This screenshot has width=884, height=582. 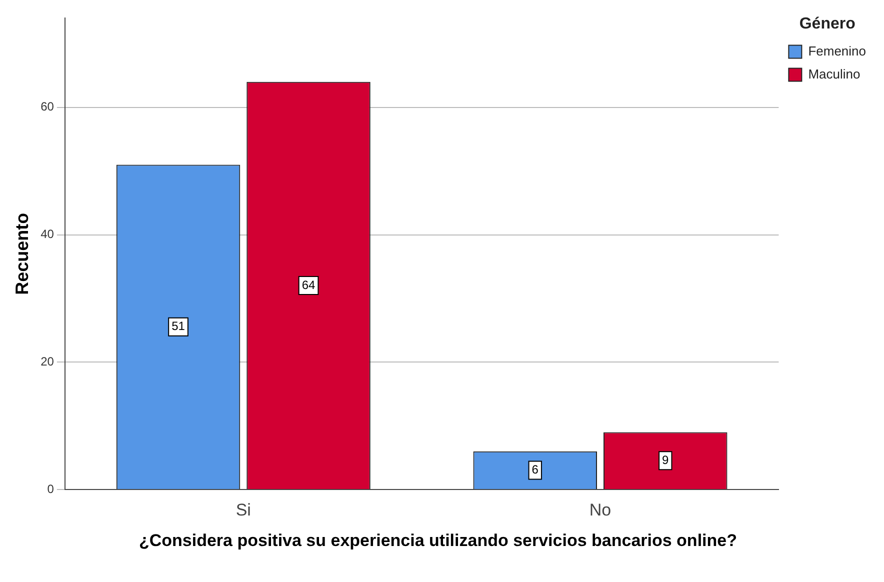 What do you see at coordinates (47, 234) in the screenshot?
I see `y-tick-label: 40` at bounding box center [47, 234].